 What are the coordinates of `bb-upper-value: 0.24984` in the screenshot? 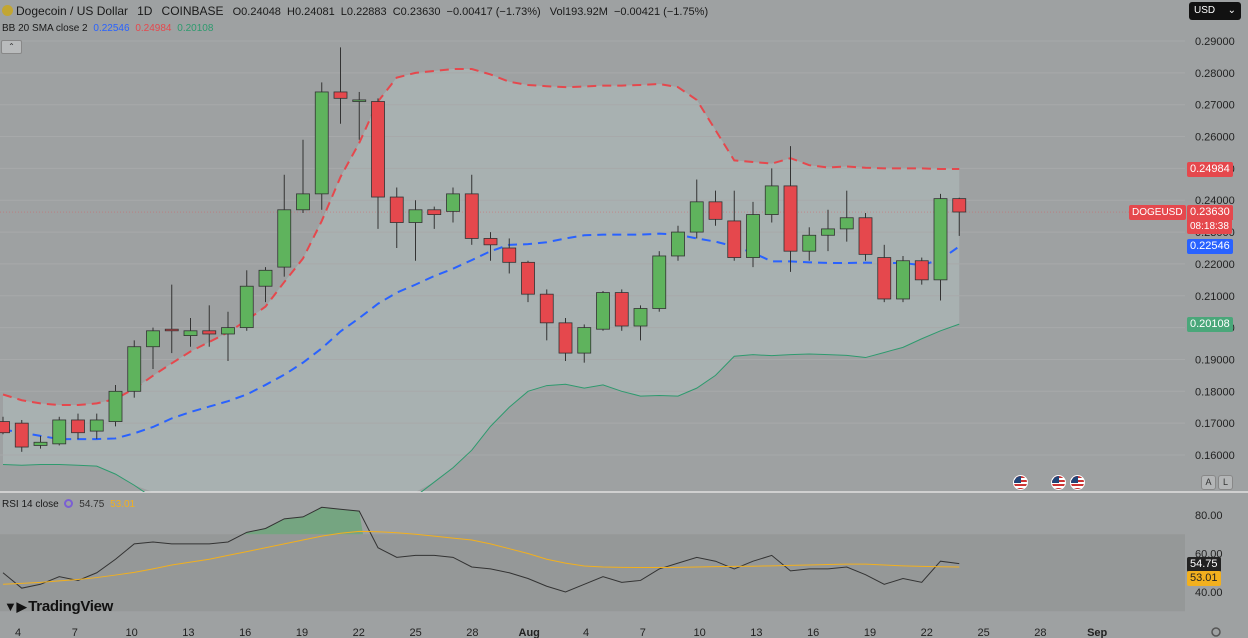 It's located at (153, 28).